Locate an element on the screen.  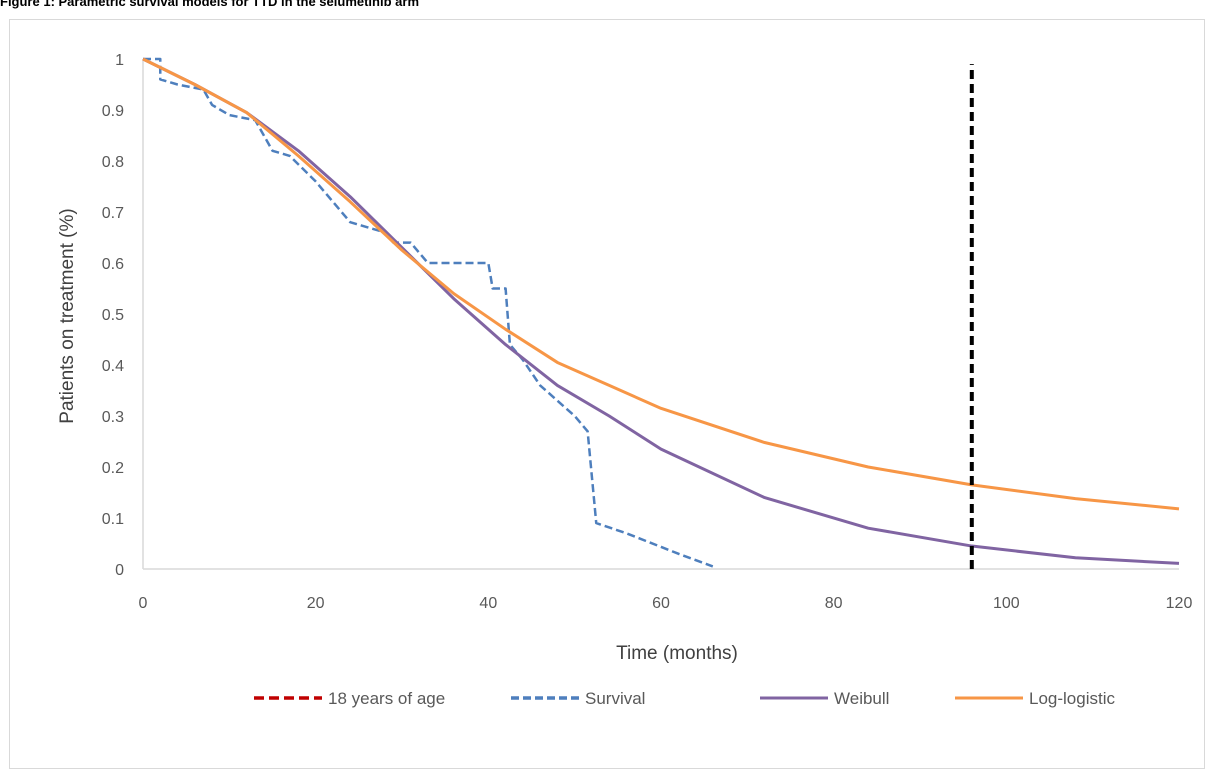
y-tick-label: 0.9 is located at coordinates (113, 111).